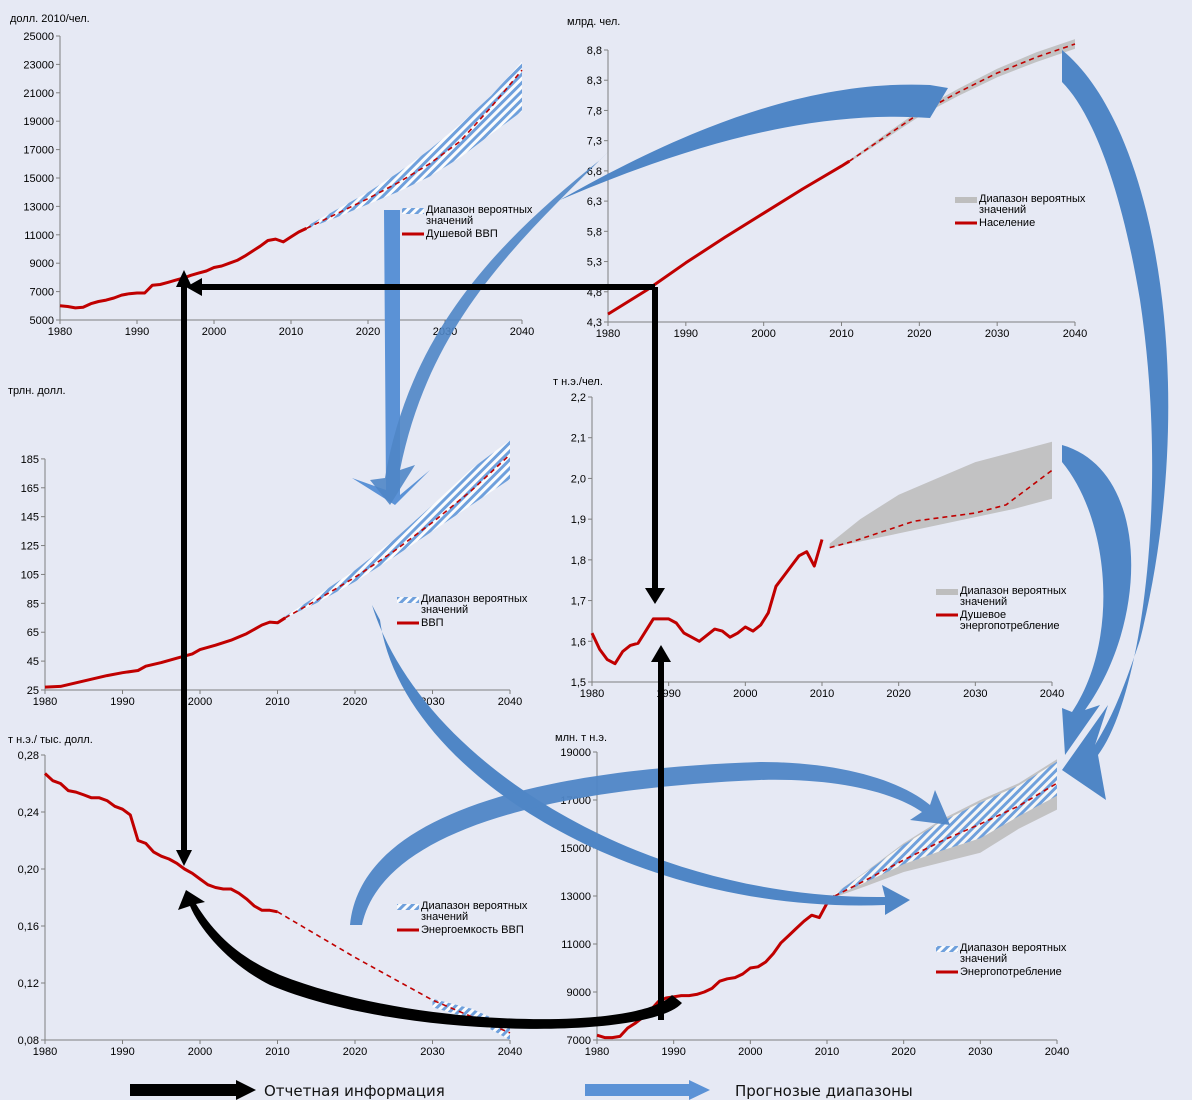 Image resolution: width=1192 pixels, height=1100 pixels. What do you see at coordinates (608, 334) in the screenshot?
I see `population-x-tick-label: 1980` at bounding box center [608, 334].